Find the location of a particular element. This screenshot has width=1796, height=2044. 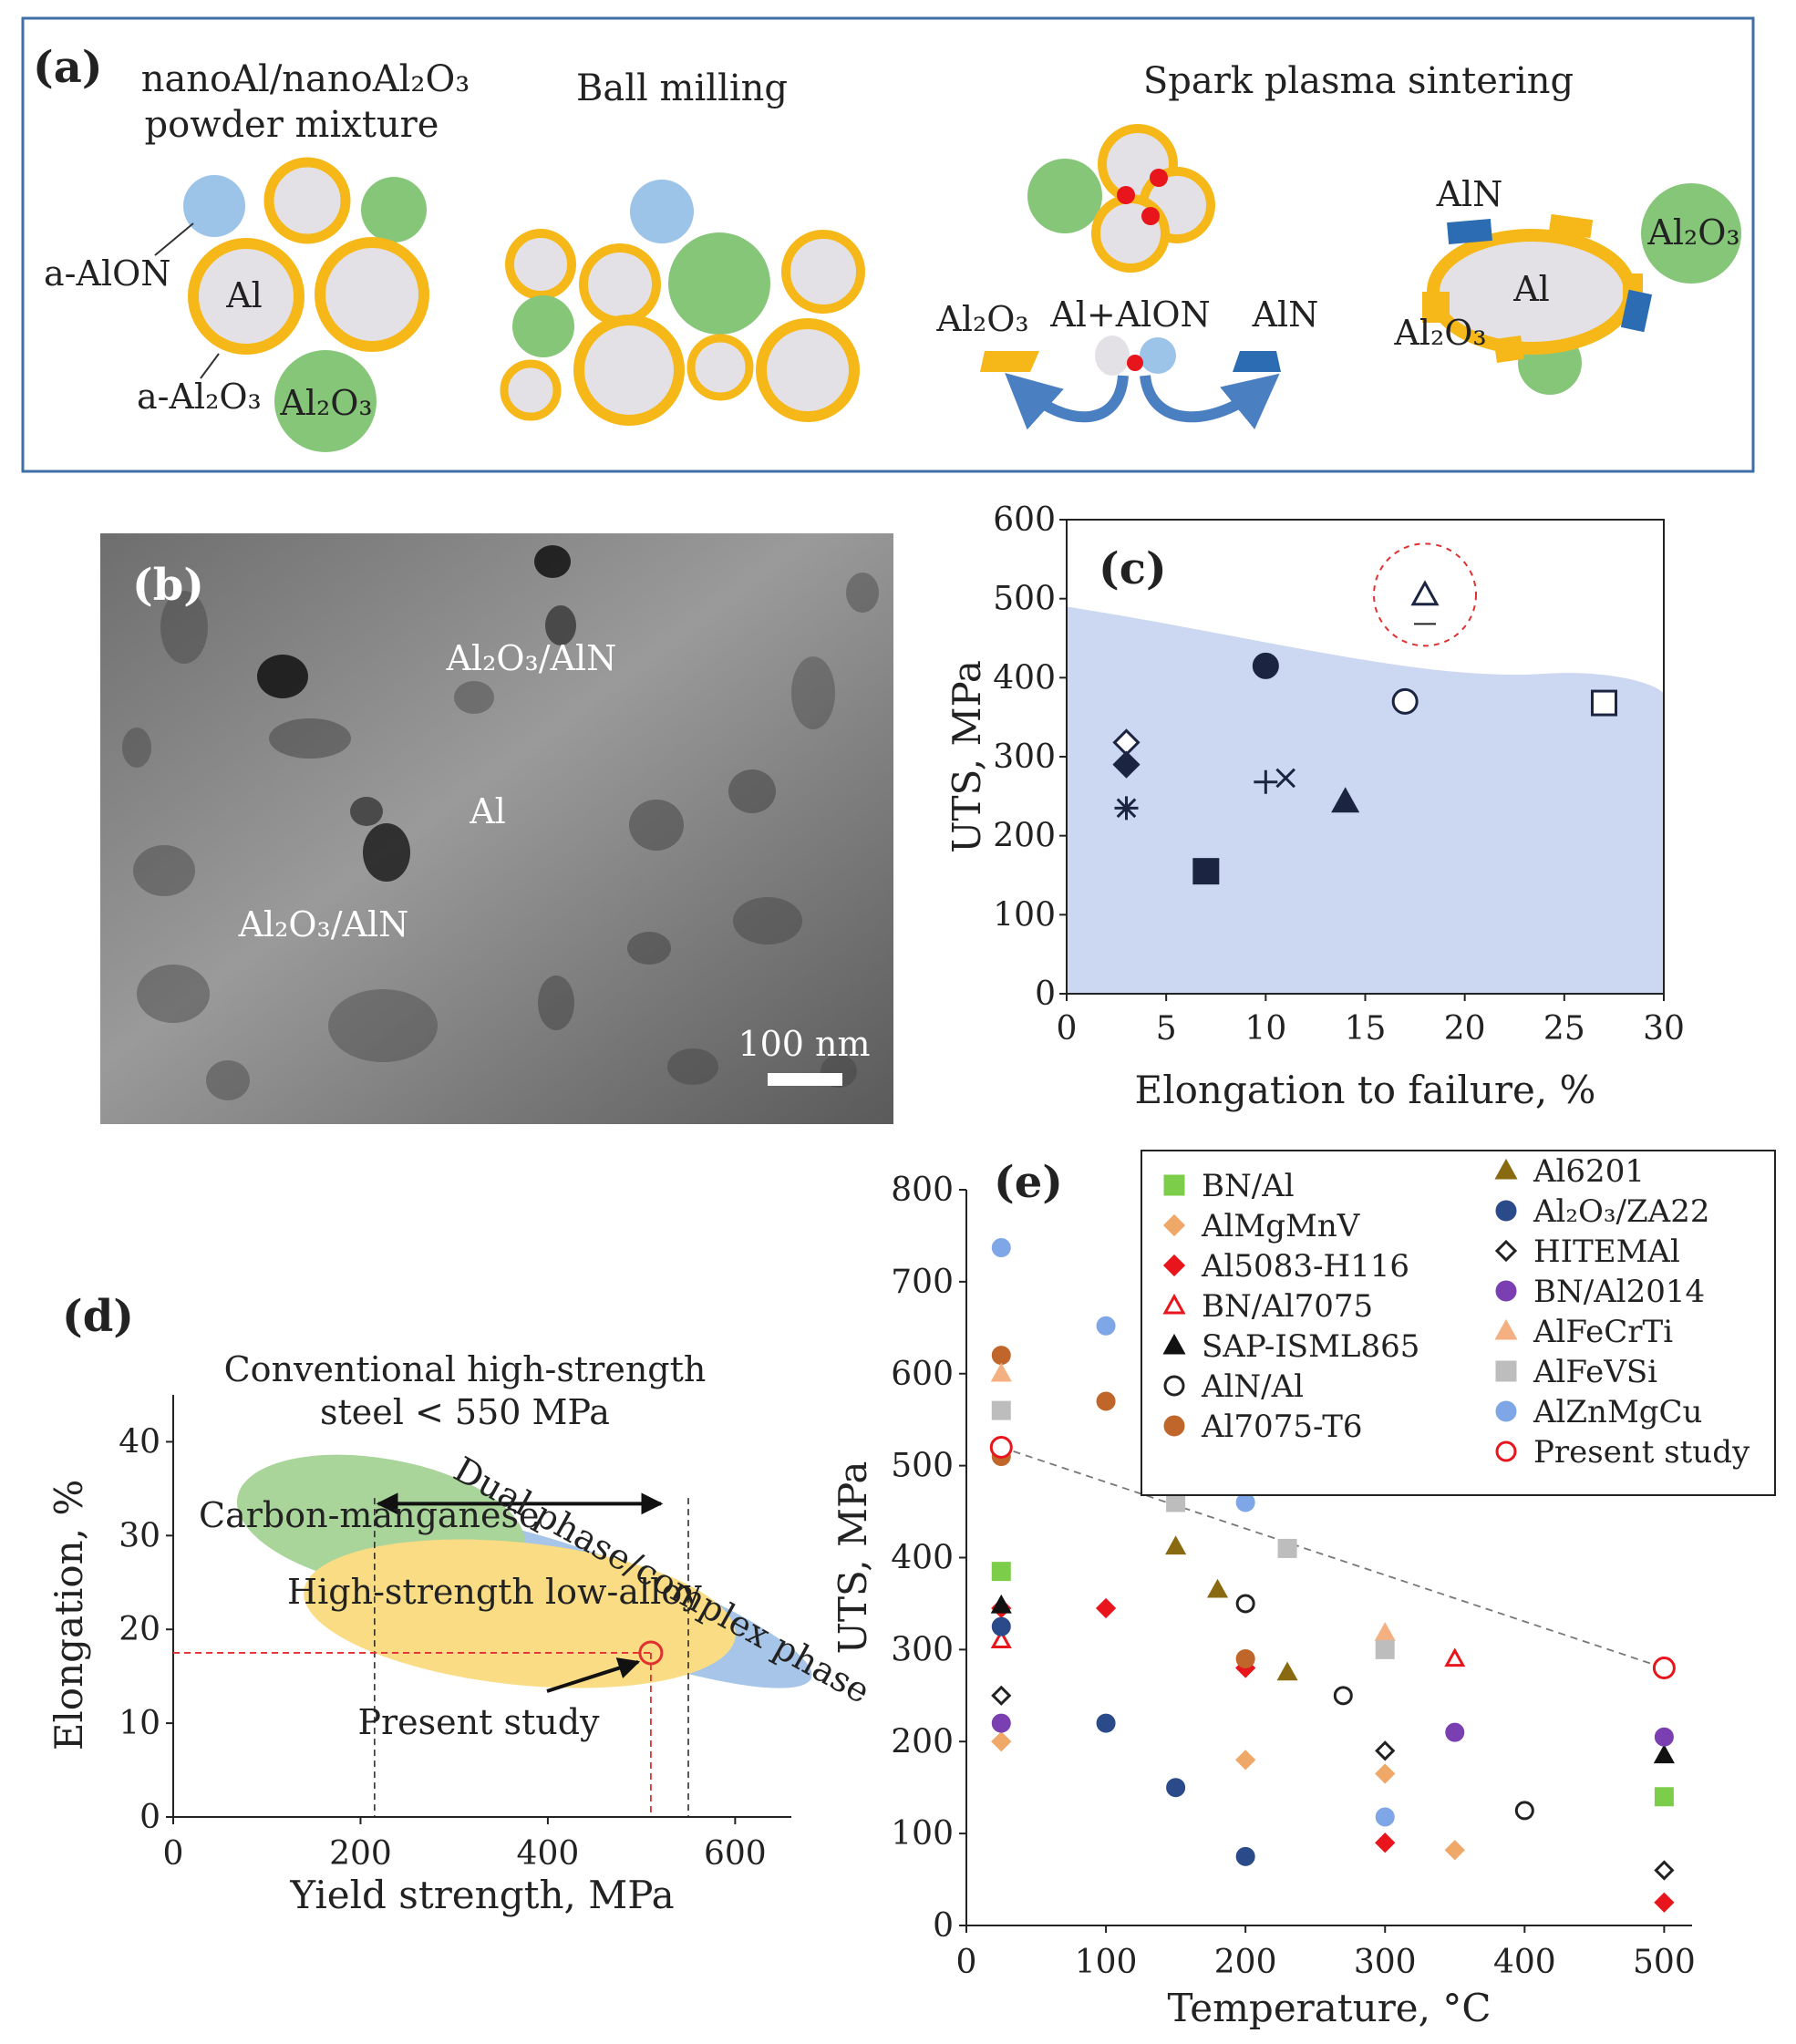

label-hsla: High-strength low-alloy is located at coordinates (495, 1592).